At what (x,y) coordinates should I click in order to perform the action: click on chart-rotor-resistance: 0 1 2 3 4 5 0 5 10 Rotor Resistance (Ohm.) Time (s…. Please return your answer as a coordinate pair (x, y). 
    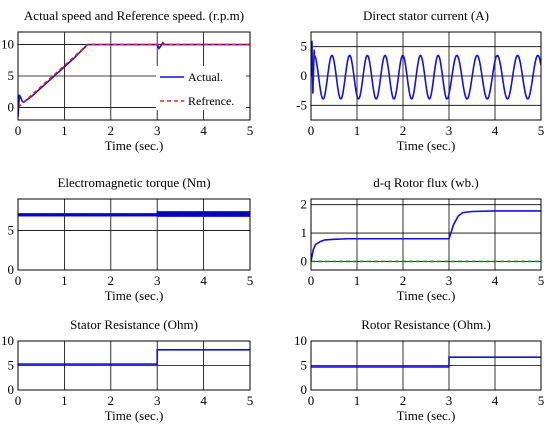
    Looking at the image, I should click on (419, 370).